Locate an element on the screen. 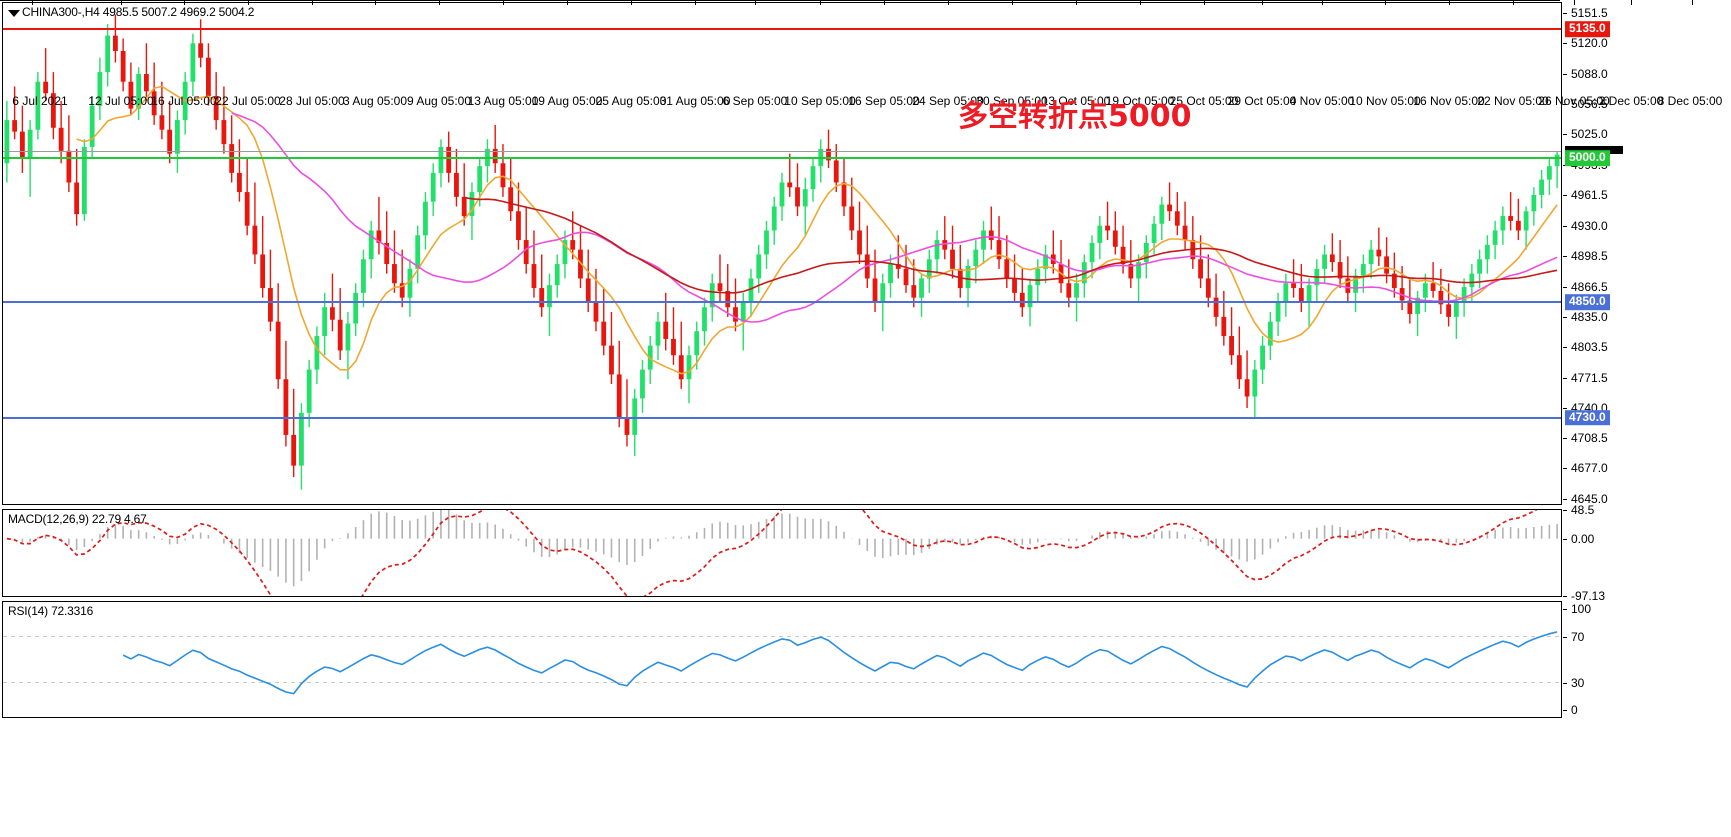 This screenshot has width=1731, height=837. rsi-line is located at coordinates (840, 663).